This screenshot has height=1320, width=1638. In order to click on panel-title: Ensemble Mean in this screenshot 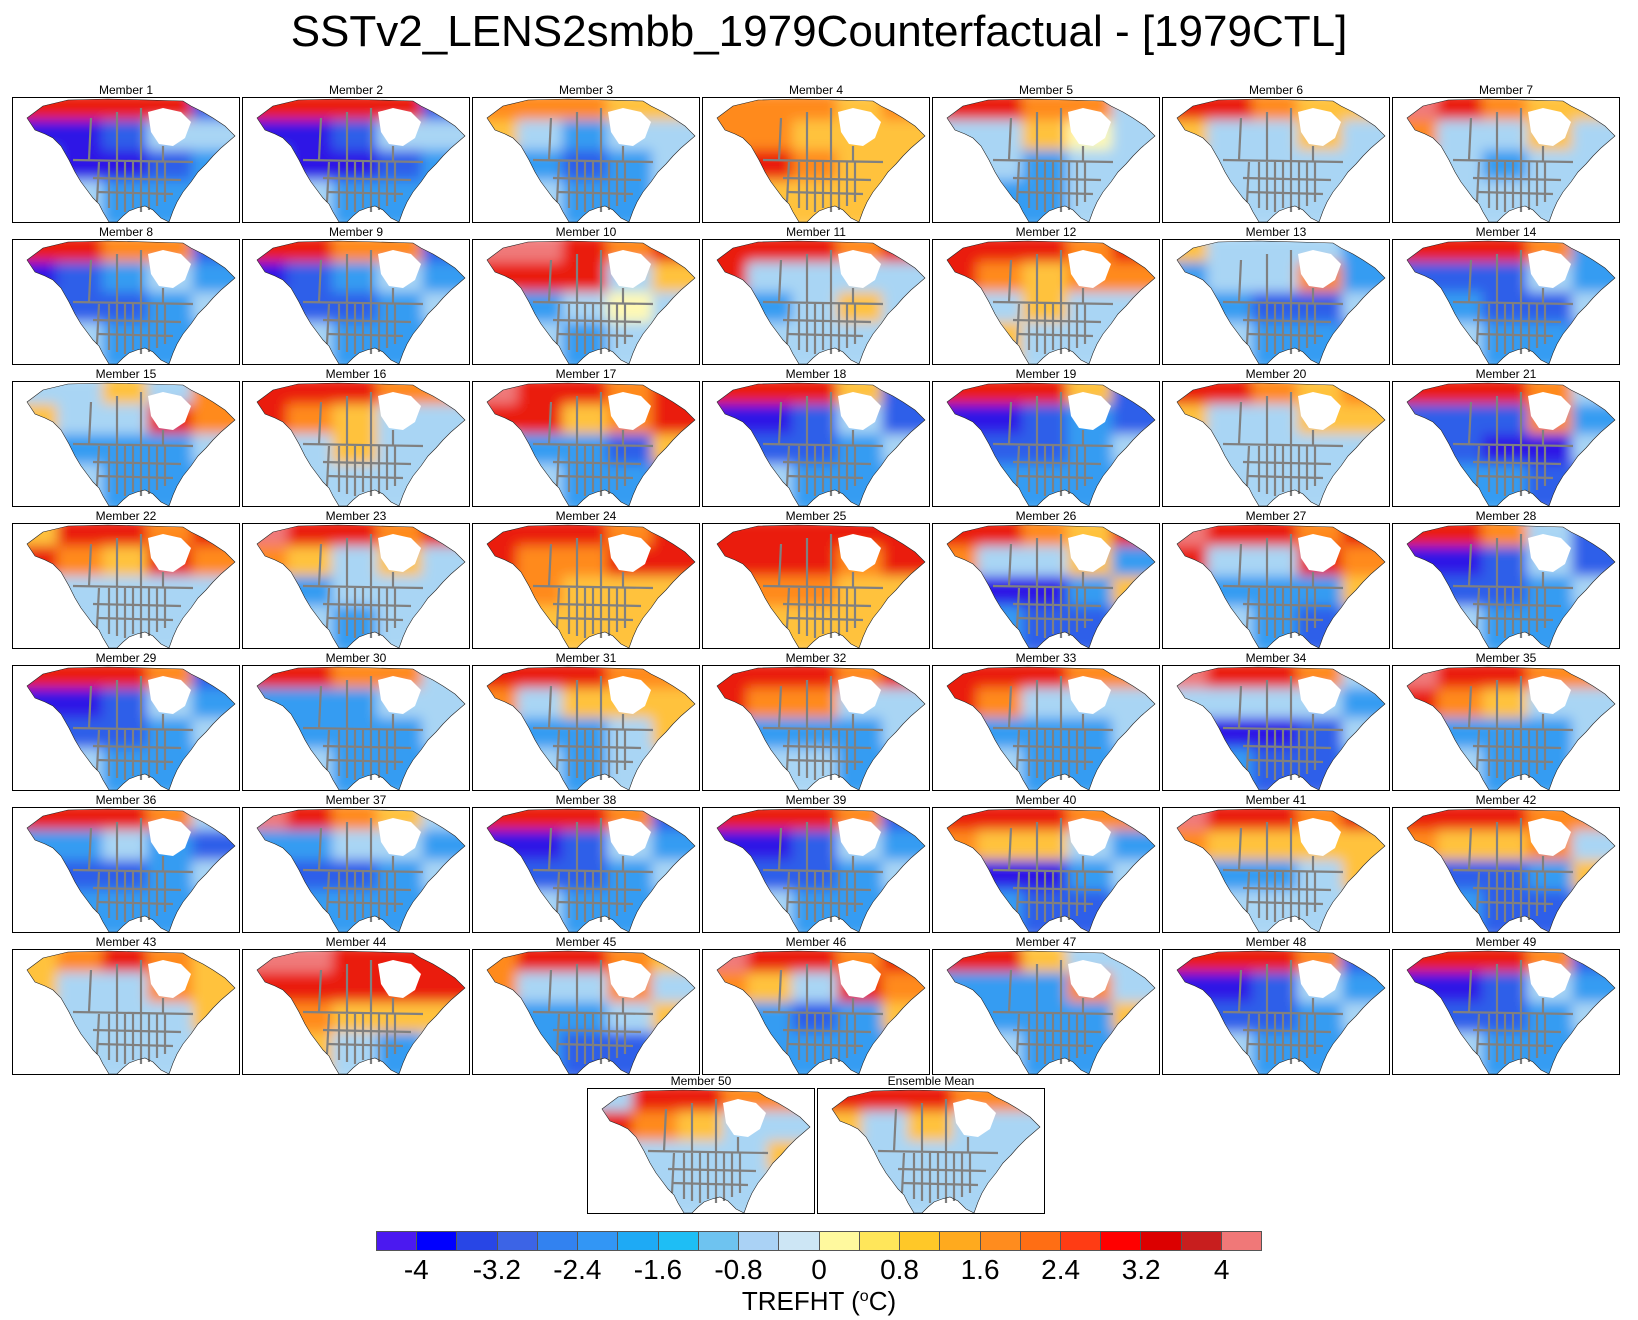, I will do `click(931, 1081)`.